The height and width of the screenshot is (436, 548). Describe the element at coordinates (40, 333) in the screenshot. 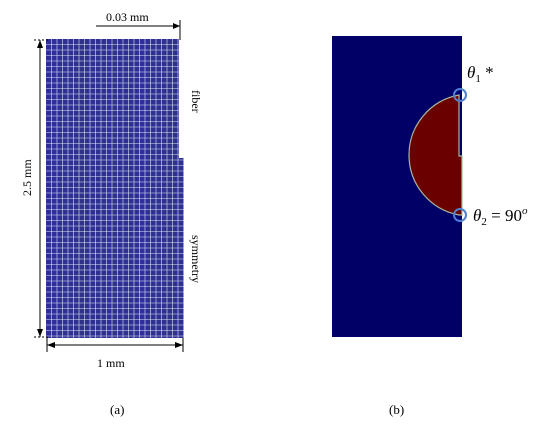

I see `dim-left-arrow-bottom` at that location.